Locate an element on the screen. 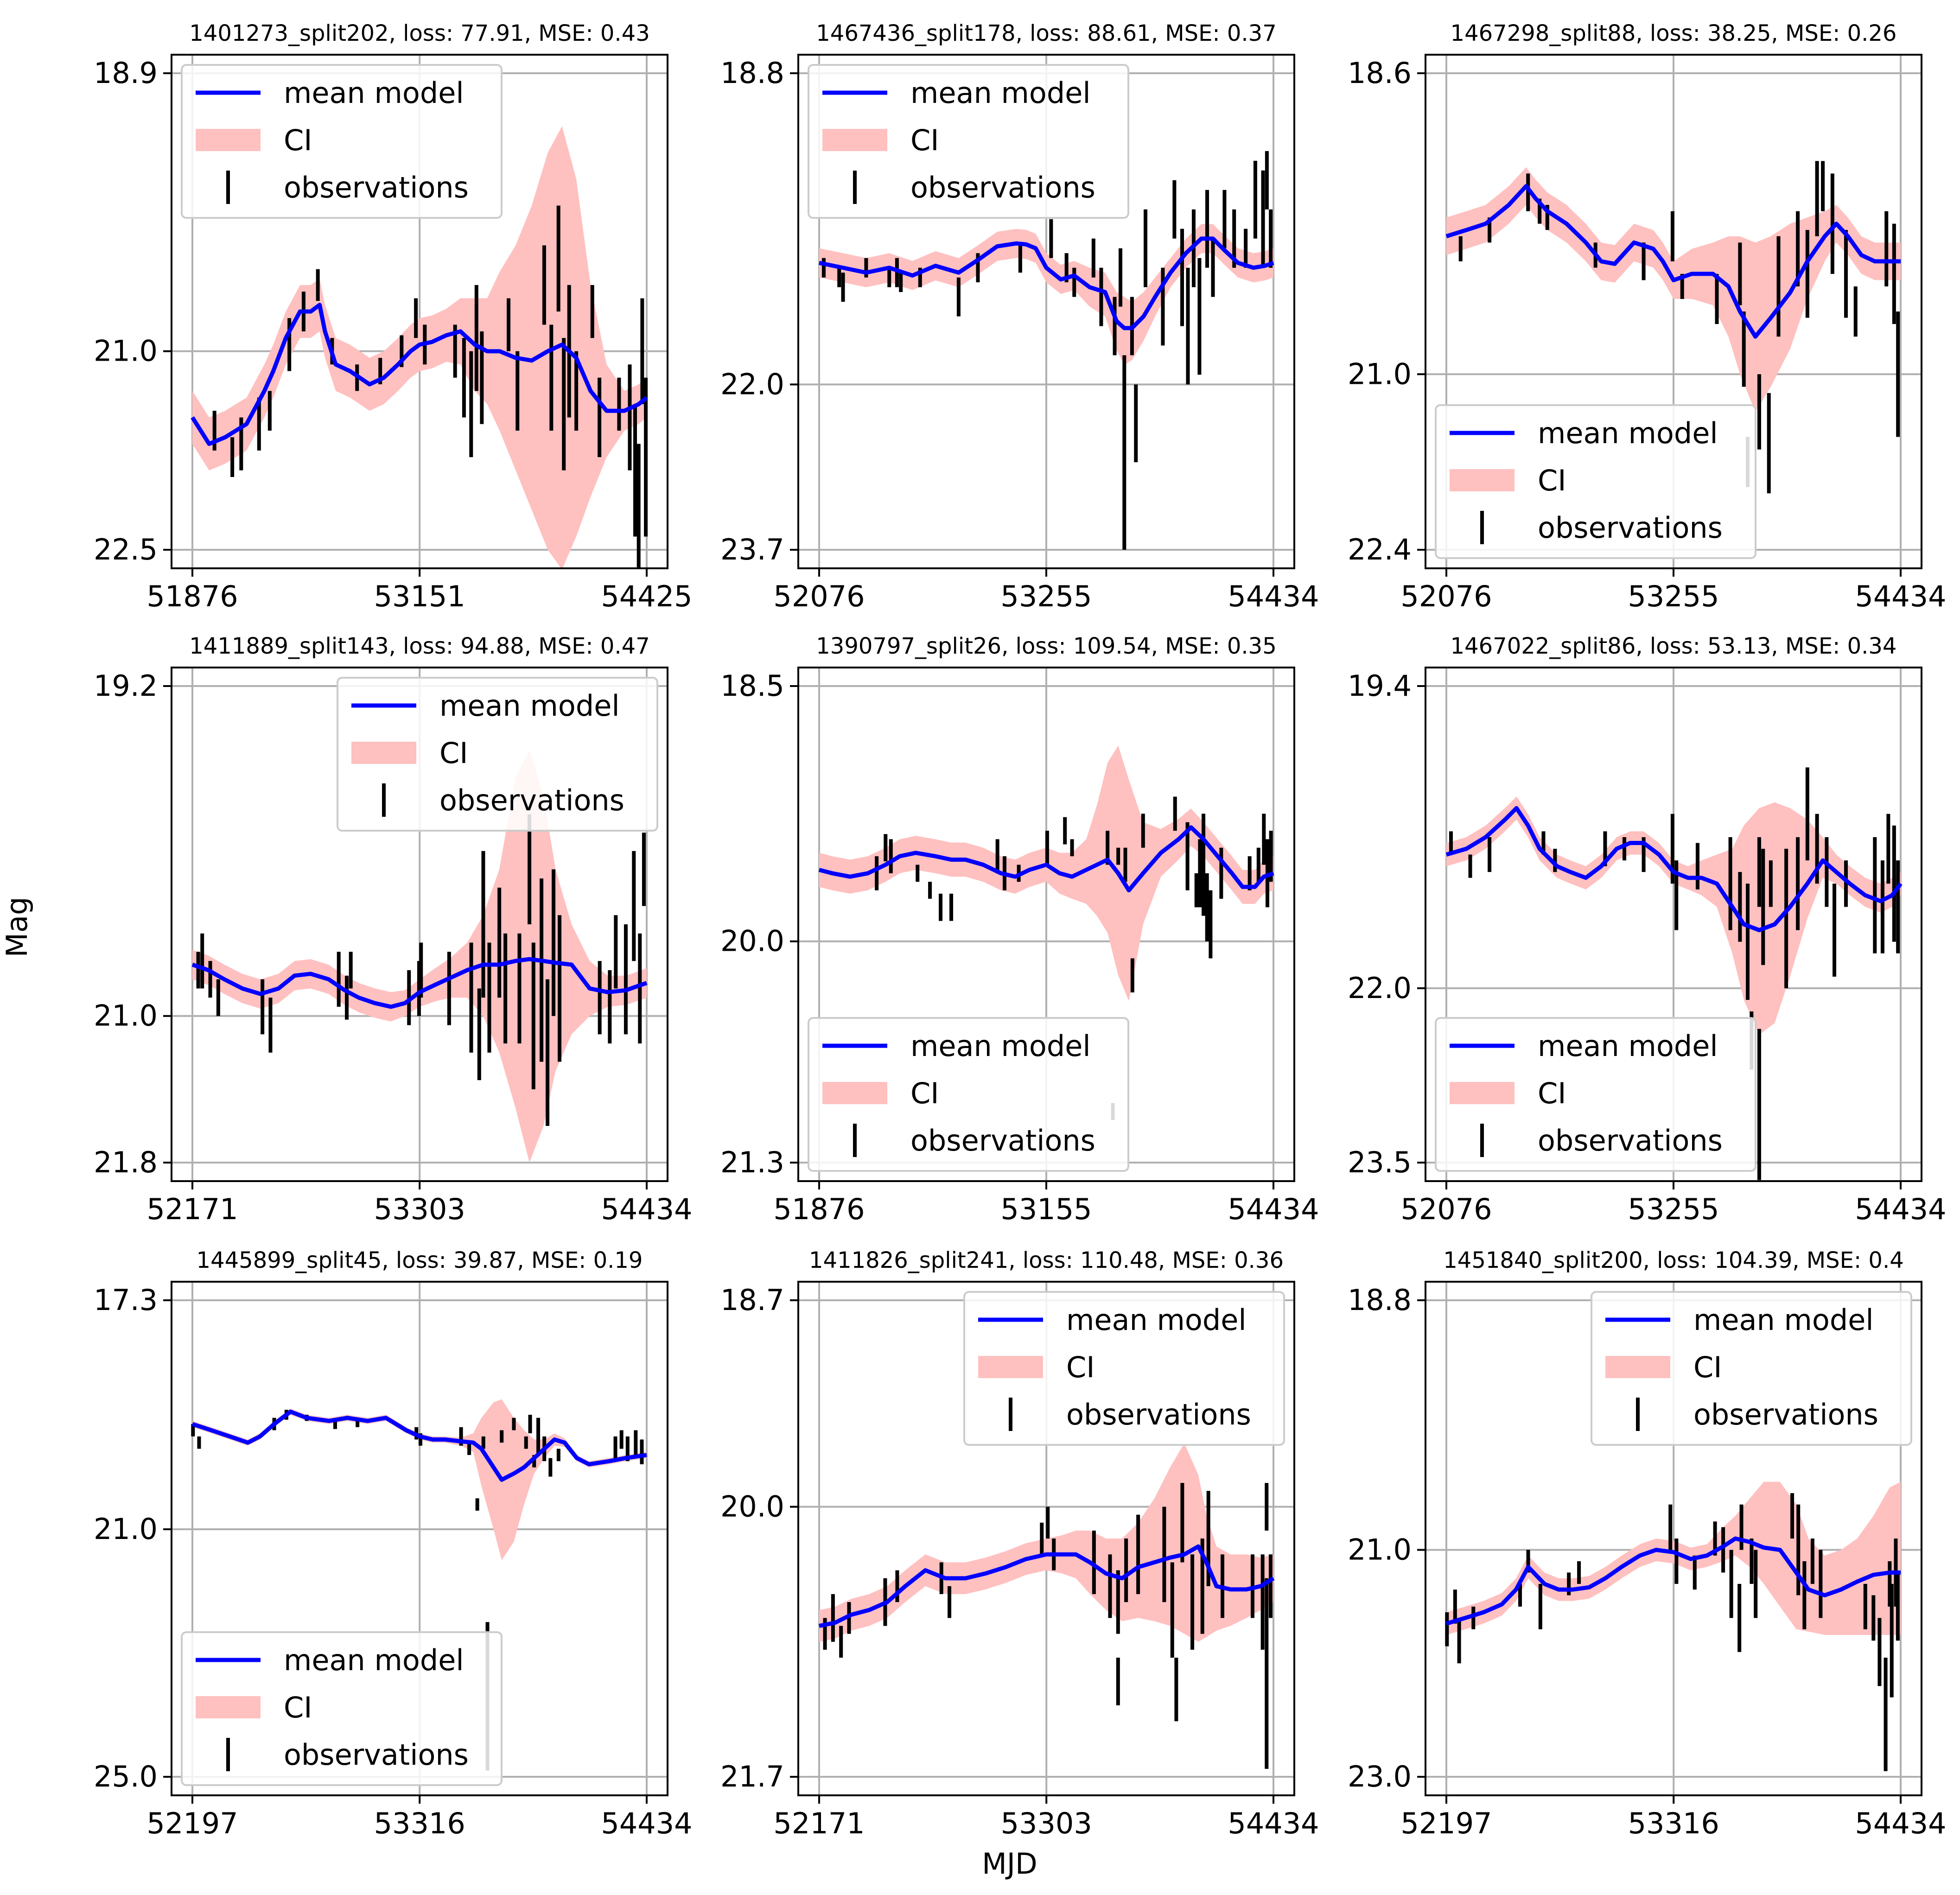  figure-xlabel: MJD is located at coordinates (1009, 1864).